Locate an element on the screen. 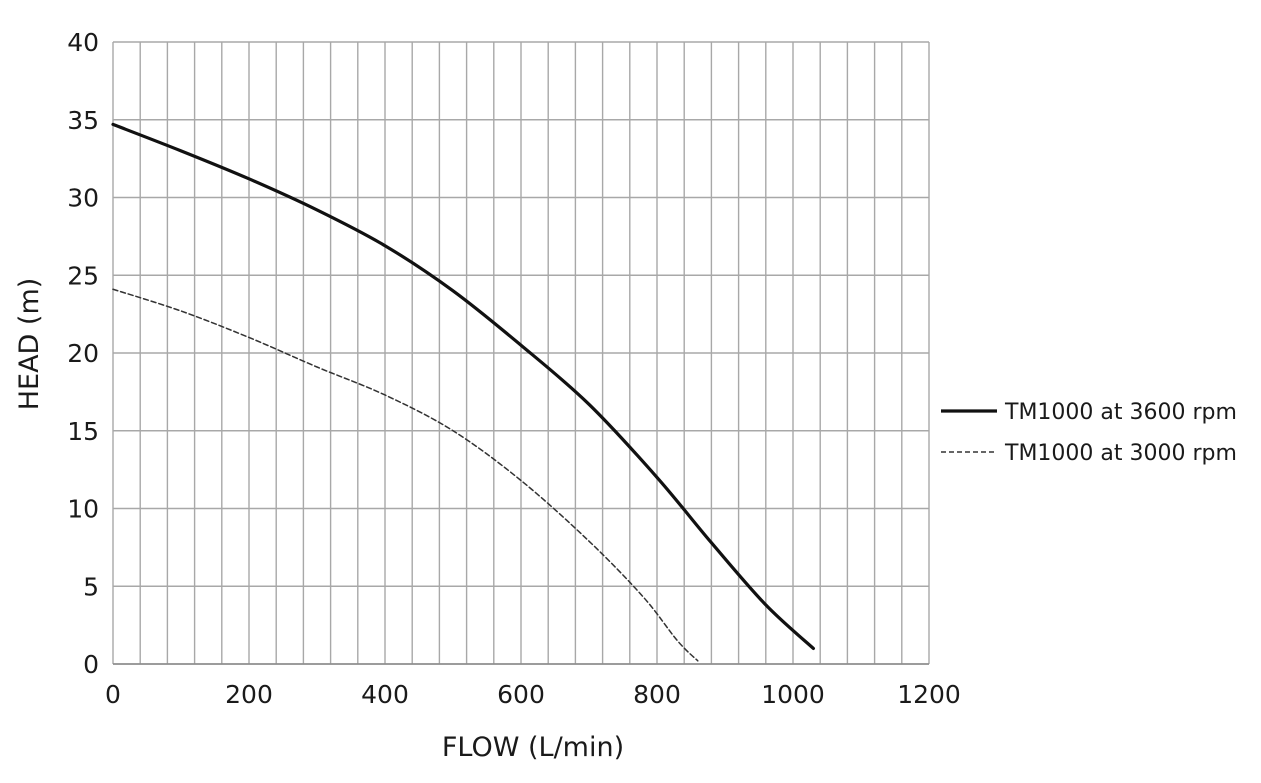 The width and height of the screenshot is (1261, 783). x-tick-label: 1200 is located at coordinates (929, 694).